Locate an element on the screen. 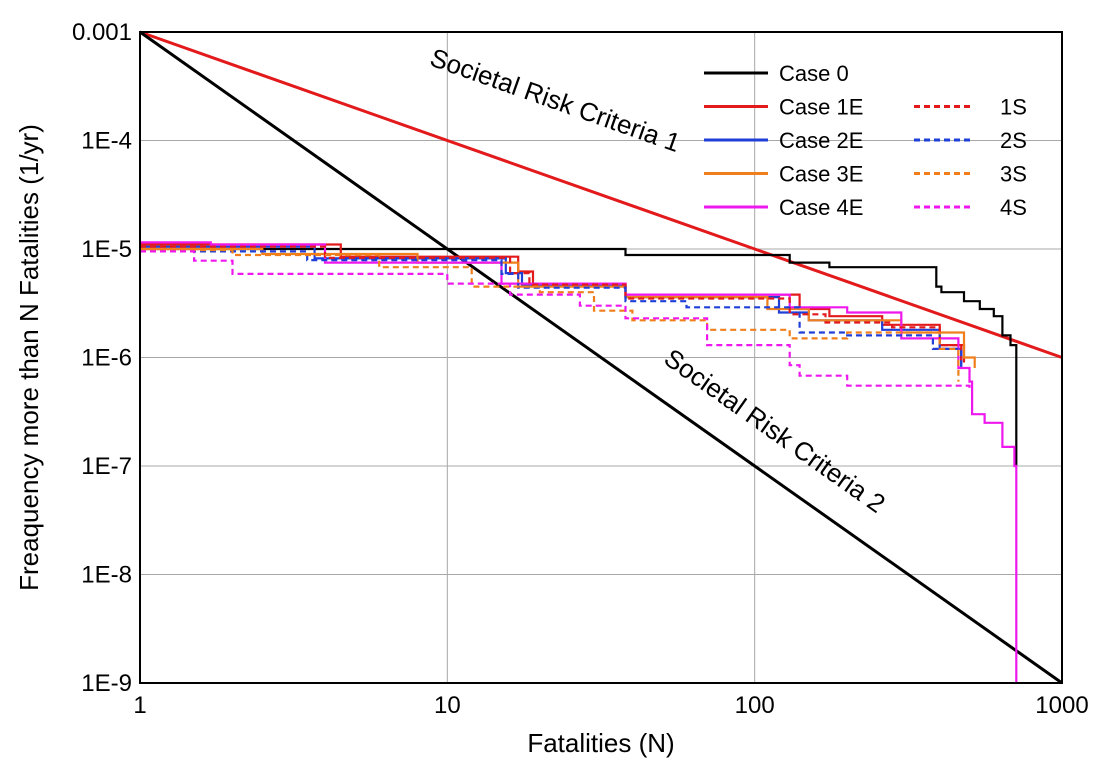  legend-label: Case 2E is located at coordinates (821, 140).